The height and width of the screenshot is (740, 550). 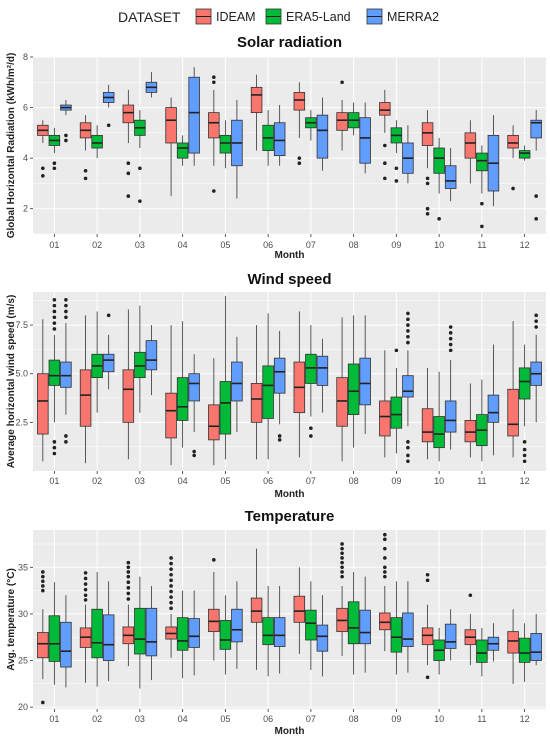 What do you see at coordinates (54, 481) in the screenshot?
I see `x-tick-label: 01` at bounding box center [54, 481].